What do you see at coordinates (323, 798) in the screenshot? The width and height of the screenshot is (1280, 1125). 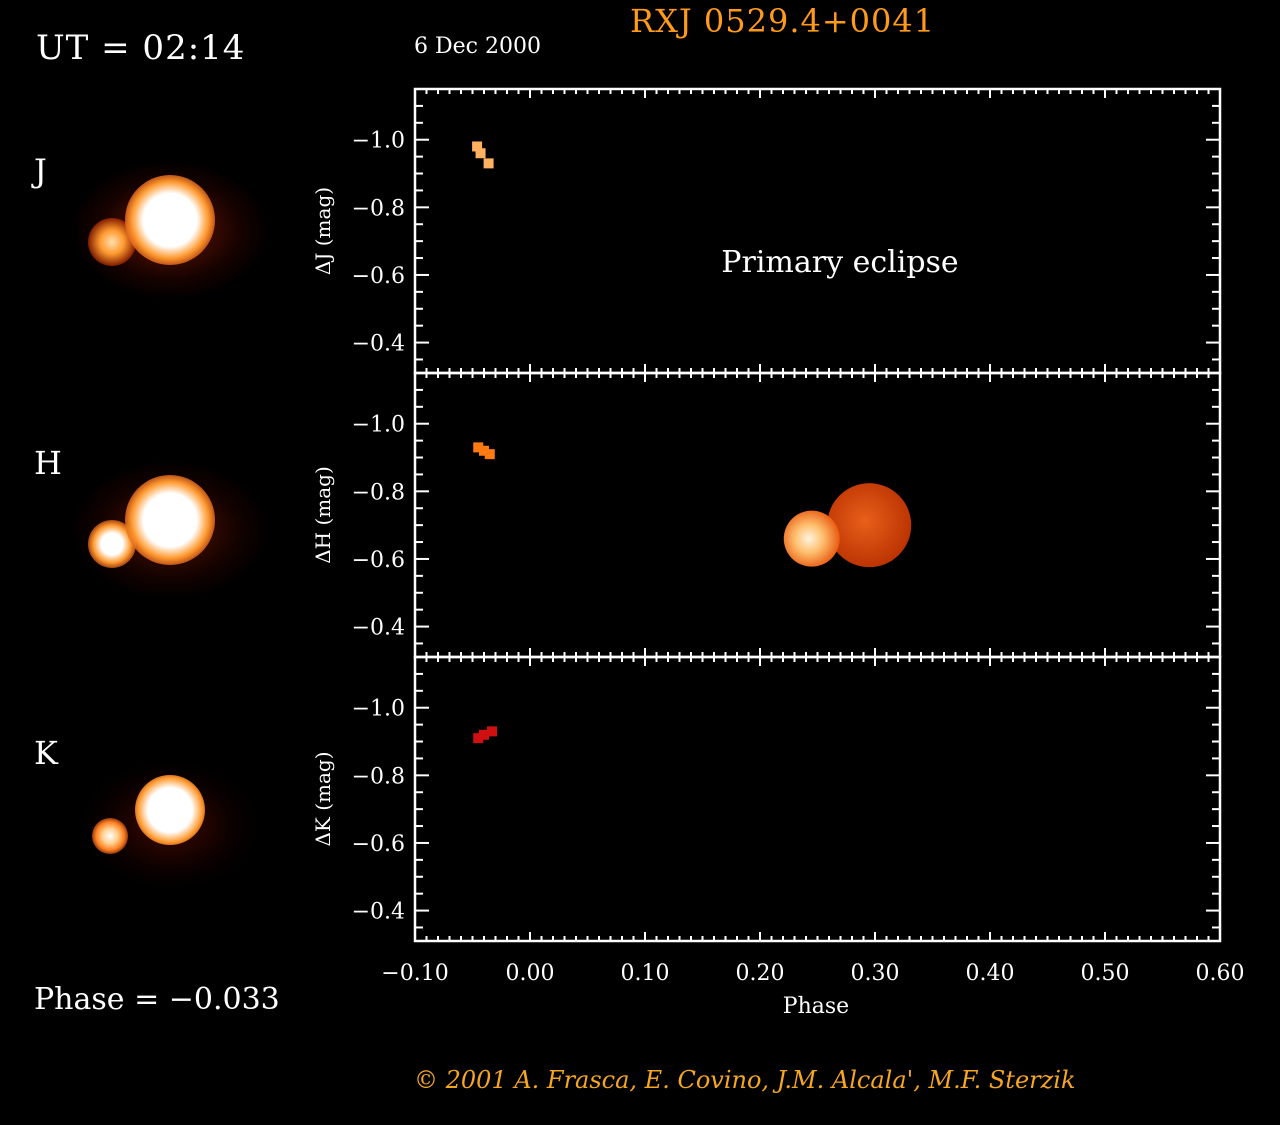 I see `y-axis-label: ΔK (mag)` at bounding box center [323, 798].